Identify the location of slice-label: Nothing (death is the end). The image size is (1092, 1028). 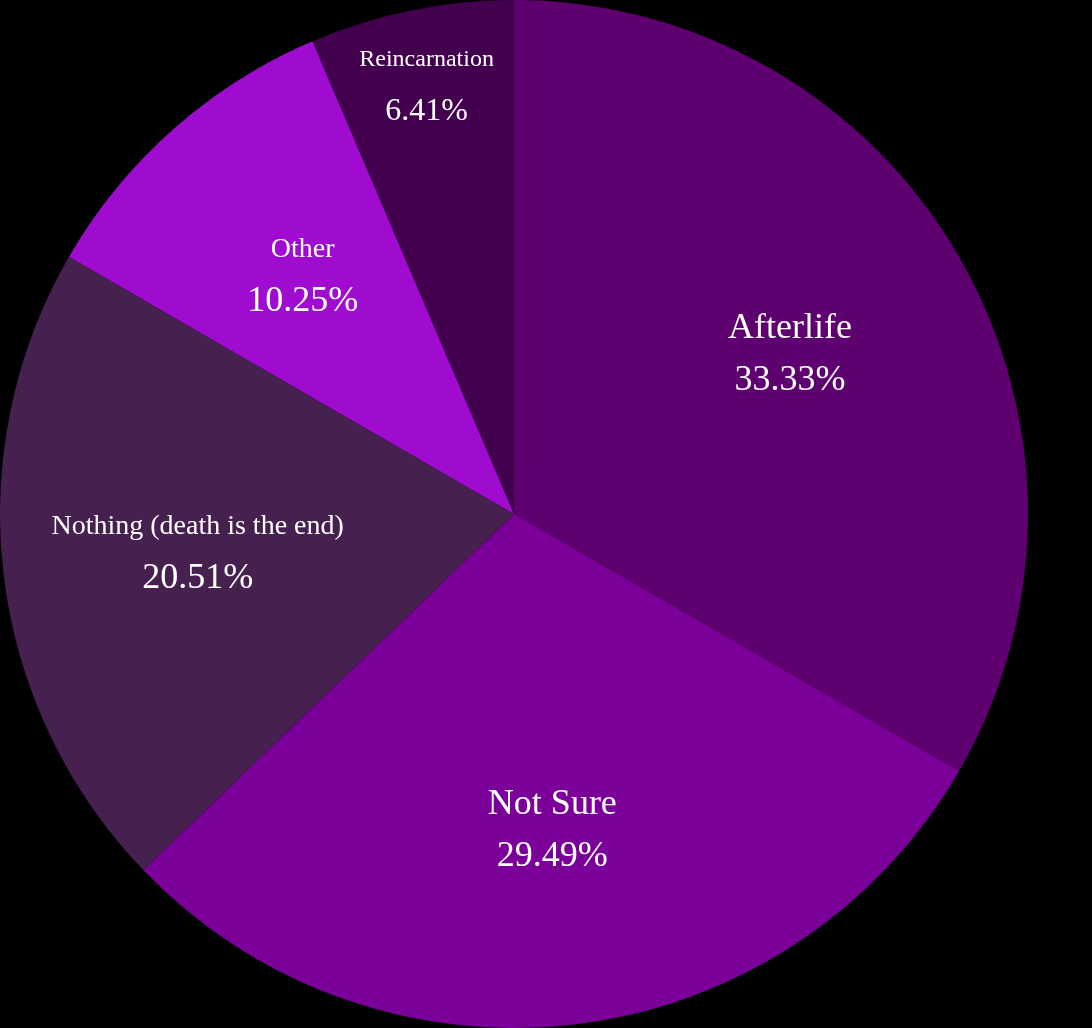
(197, 524).